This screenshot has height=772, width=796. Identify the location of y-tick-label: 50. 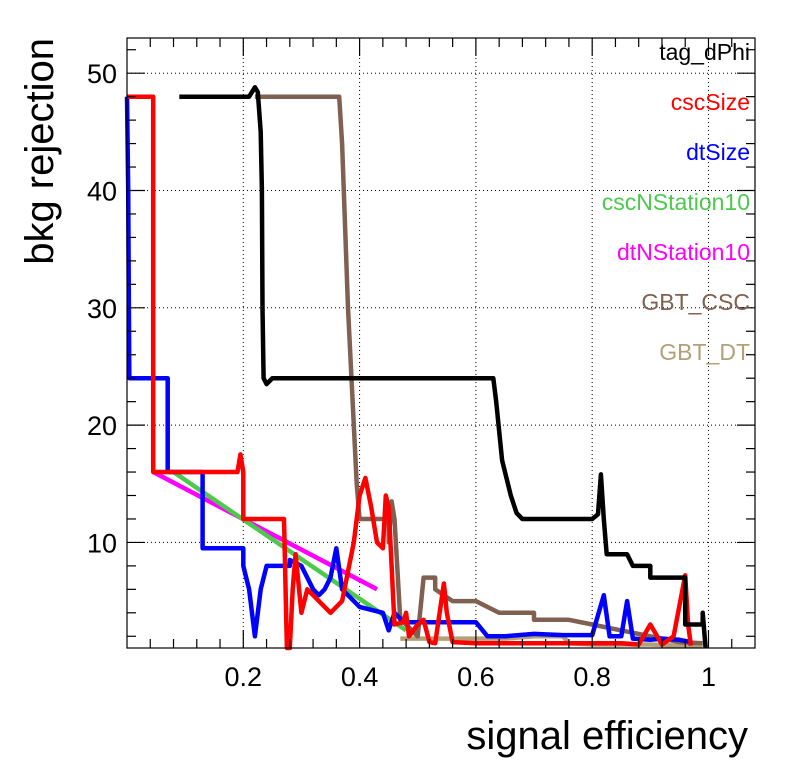
(102, 74).